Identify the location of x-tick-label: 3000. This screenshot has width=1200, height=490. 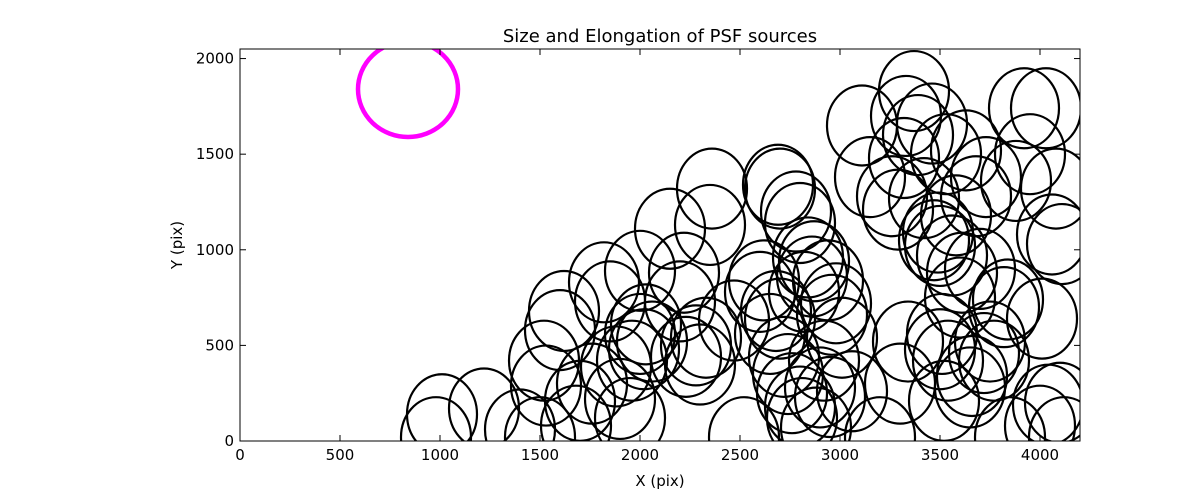
(840, 455).